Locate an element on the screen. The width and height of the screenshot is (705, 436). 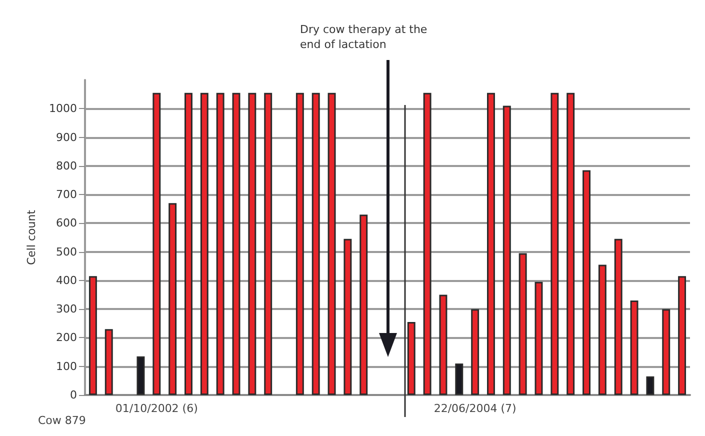
text: Cow 879 is located at coordinates (62, 420).